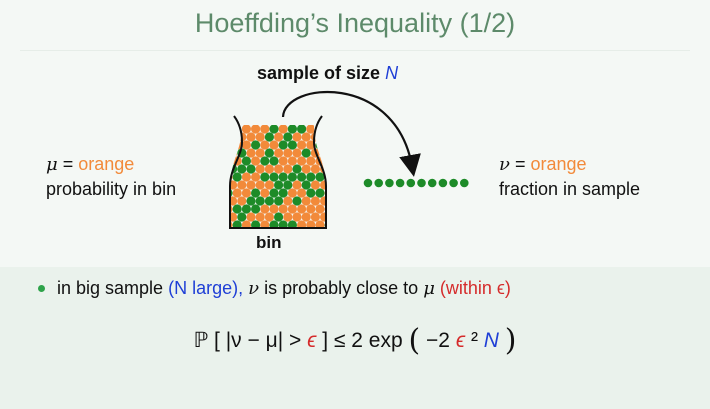 This screenshot has width=710, height=409. What do you see at coordinates (355, 23) in the screenshot?
I see `slide-title: Hoeffding’s Inequality (1/2)` at bounding box center [355, 23].